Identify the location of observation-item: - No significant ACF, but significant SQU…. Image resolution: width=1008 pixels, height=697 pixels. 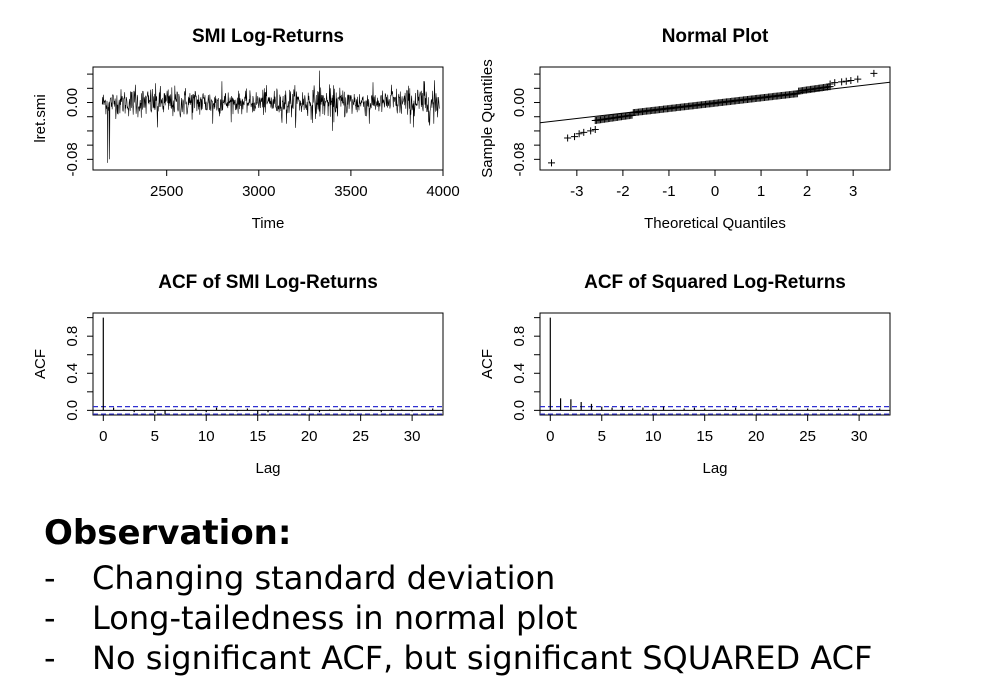
(519, 658).